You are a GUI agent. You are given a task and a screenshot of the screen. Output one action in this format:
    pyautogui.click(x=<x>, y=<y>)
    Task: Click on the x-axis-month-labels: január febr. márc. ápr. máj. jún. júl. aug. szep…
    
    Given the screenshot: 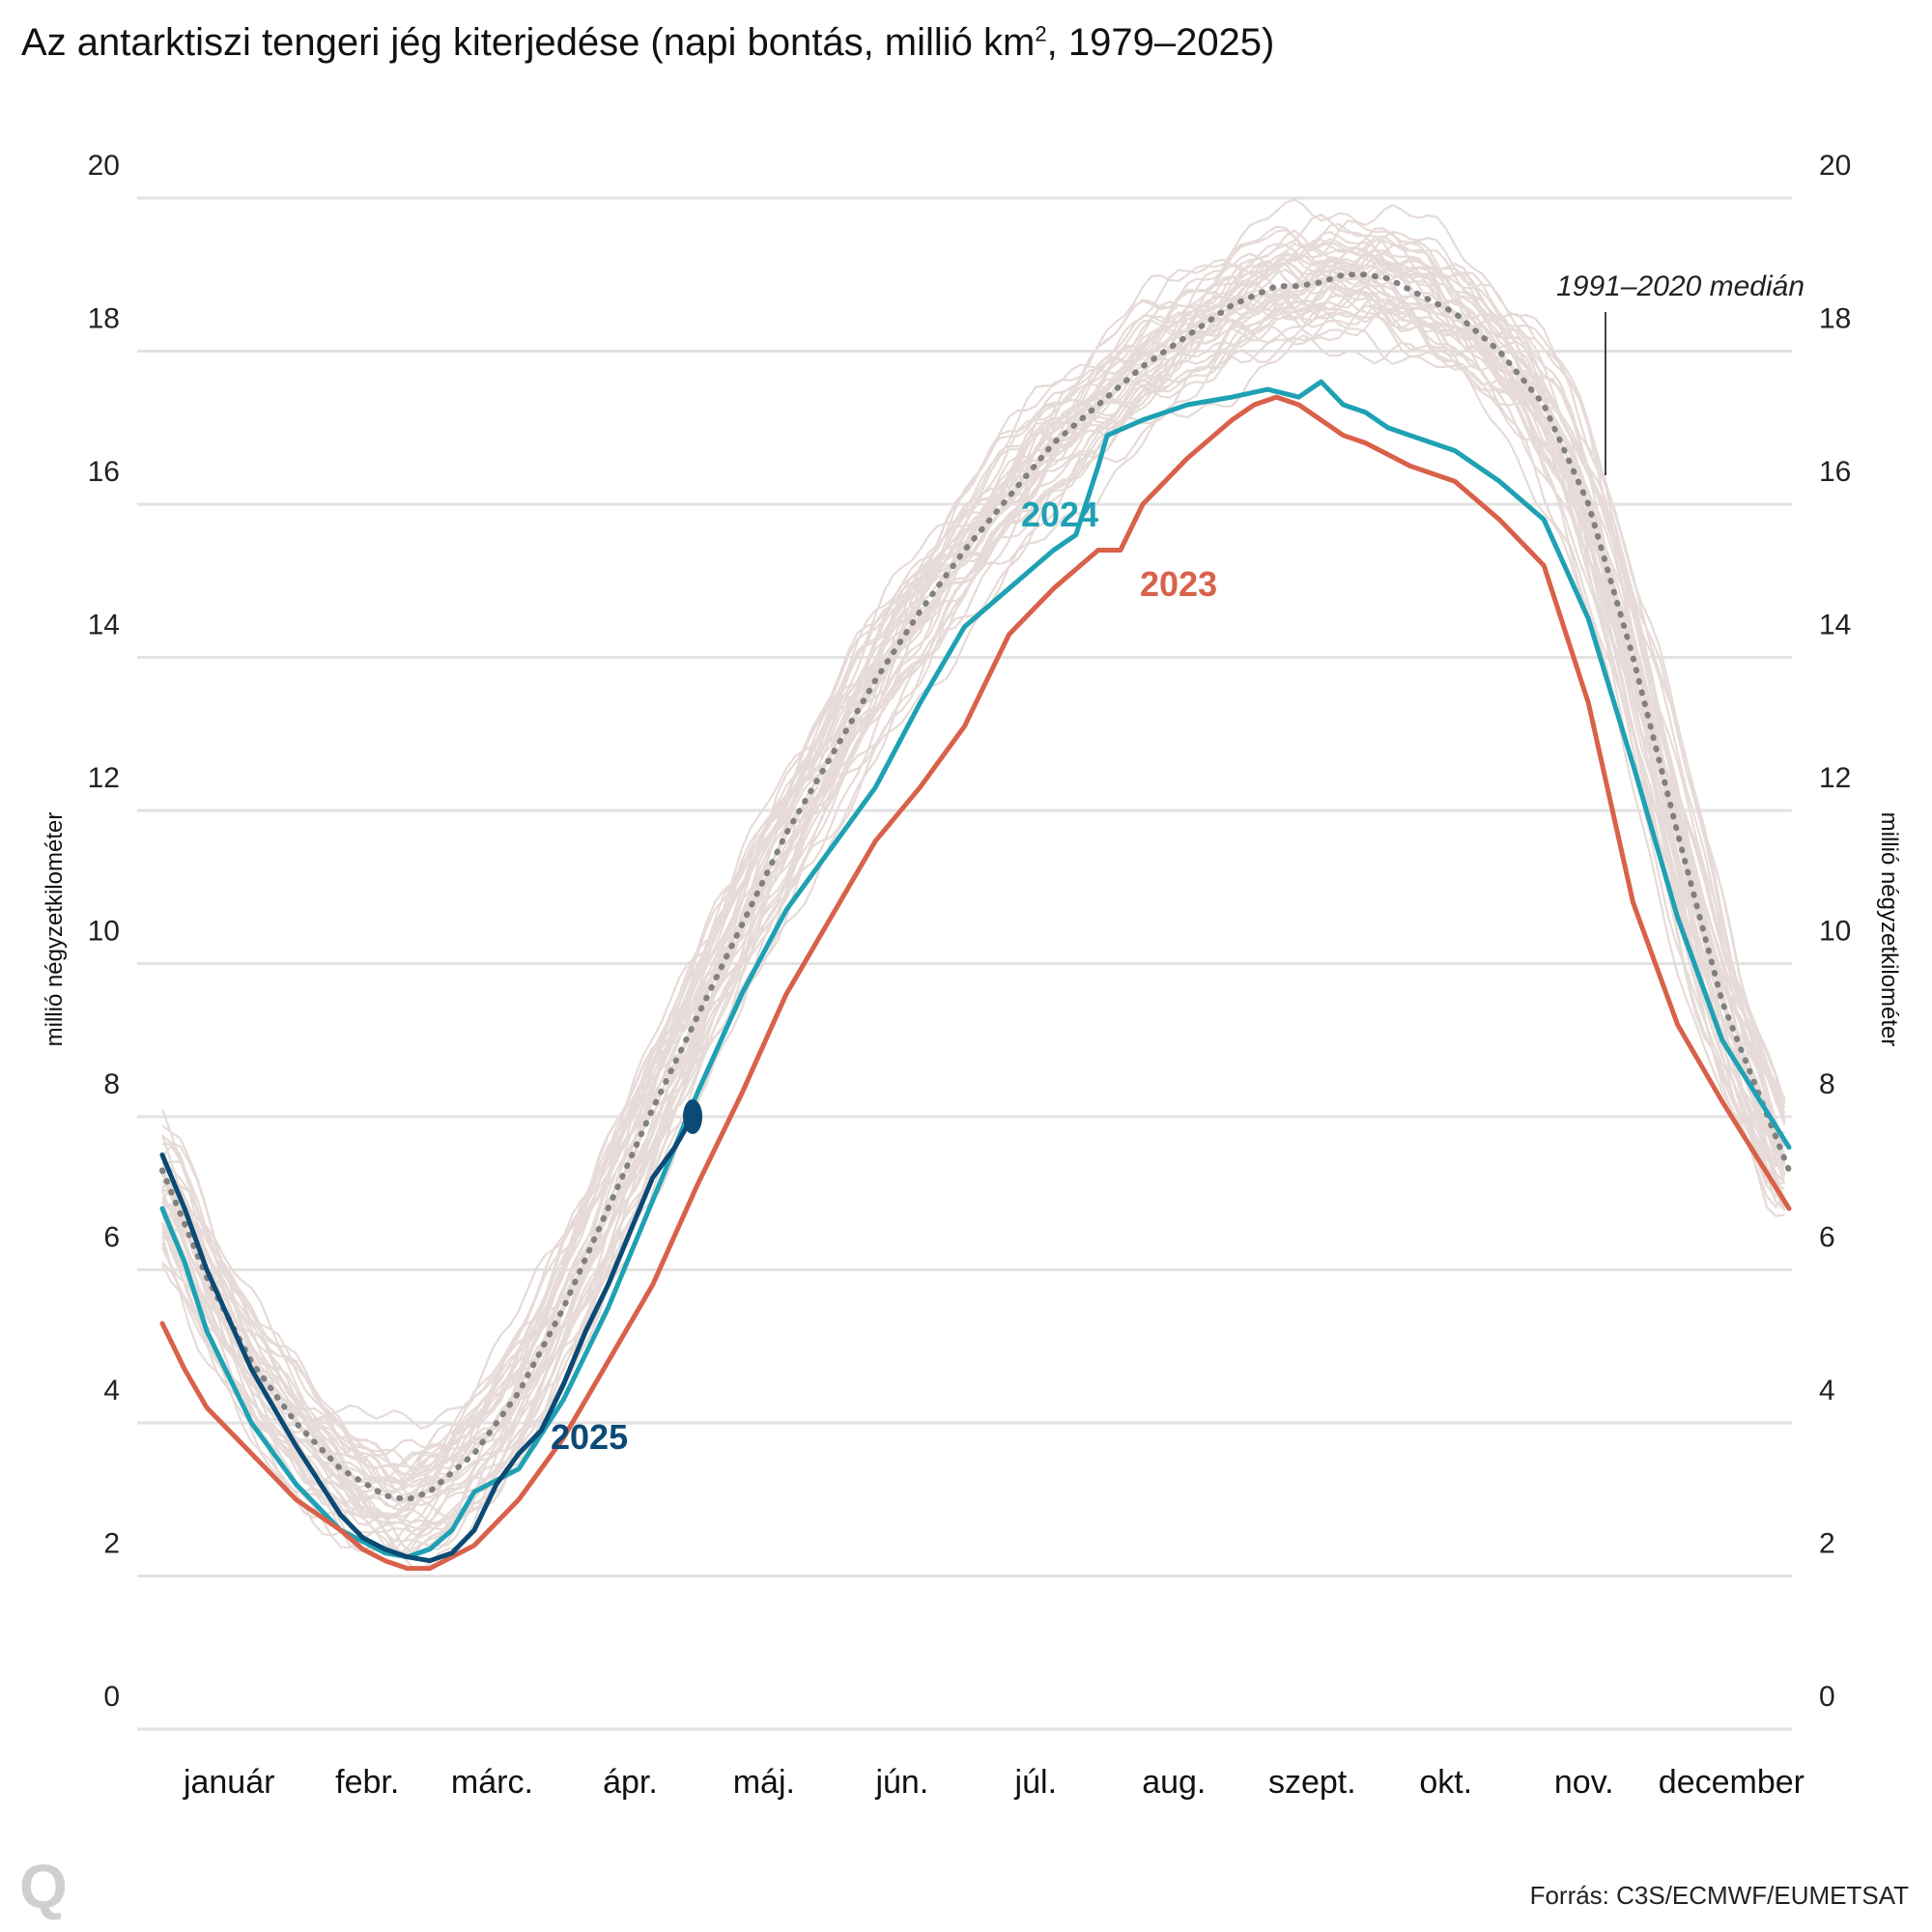 What is the action you would take?
    pyautogui.click(x=993, y=1782)
    